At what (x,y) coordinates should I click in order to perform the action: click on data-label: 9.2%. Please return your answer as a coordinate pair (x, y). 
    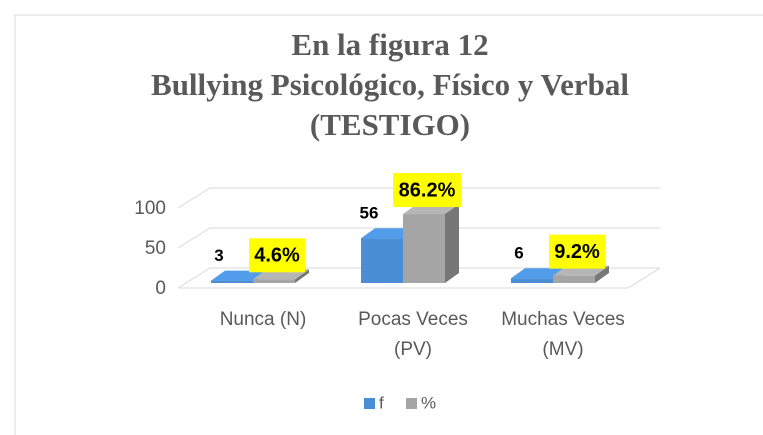
    Looking at the image, I should click on (577, 252).